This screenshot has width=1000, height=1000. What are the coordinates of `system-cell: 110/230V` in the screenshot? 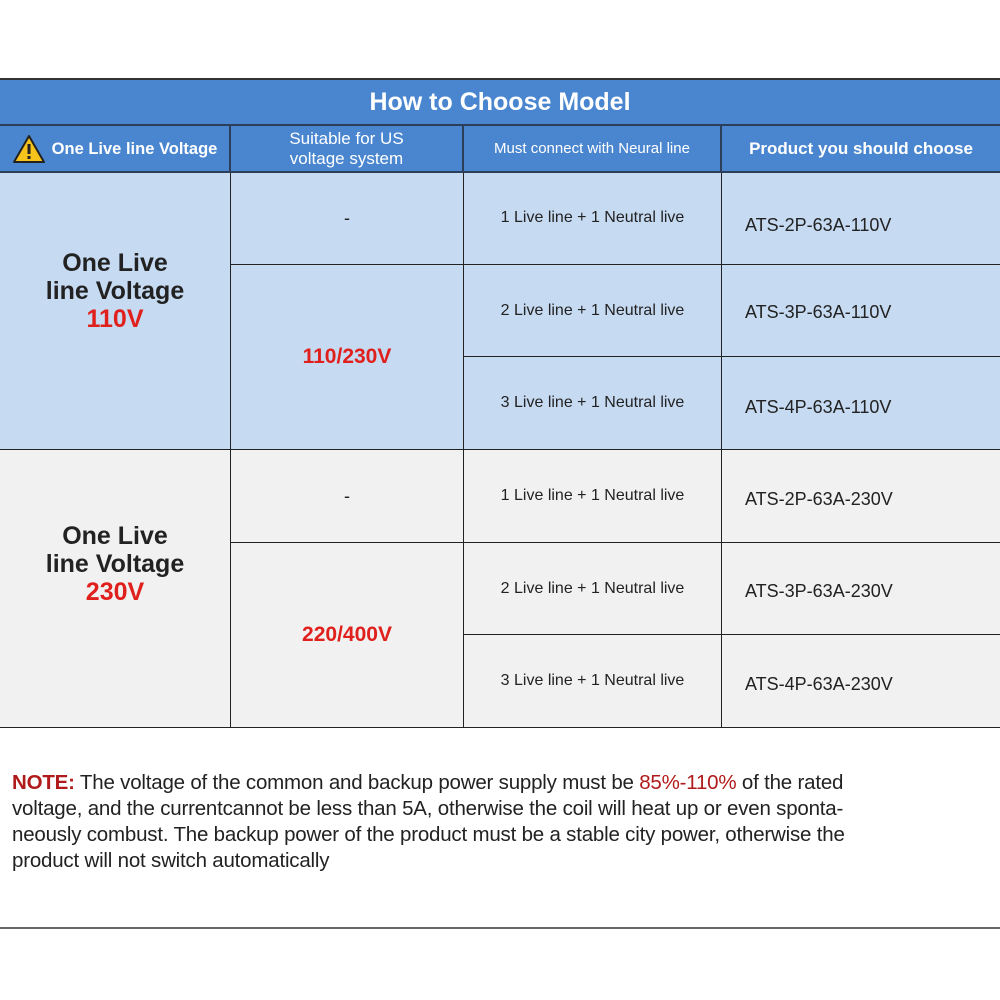 It's located at (347, 357).